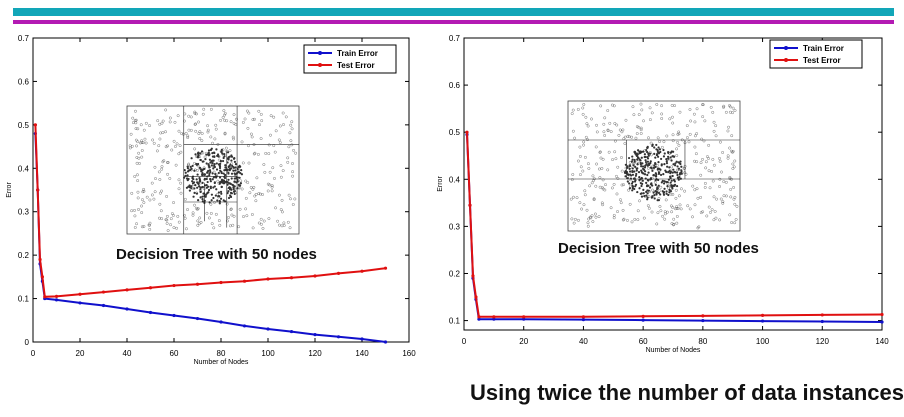 This screenshot has width=904, height=417. What do you see at coordinates (221, 353) in the screenshot?
I see `x-tick-label: 80` at bounding box center [221, 353].